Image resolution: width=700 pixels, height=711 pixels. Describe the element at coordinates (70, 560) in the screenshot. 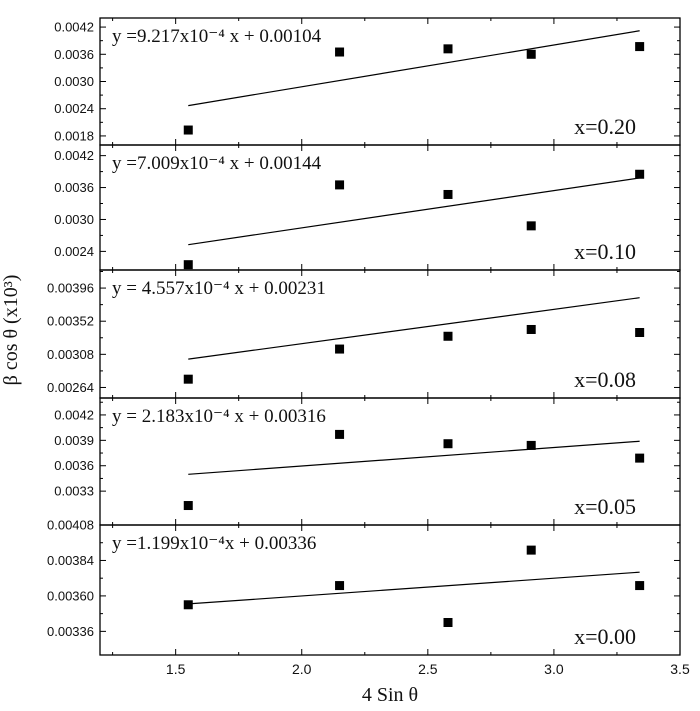

I see `y-tick-label: 0.00384` at that location.